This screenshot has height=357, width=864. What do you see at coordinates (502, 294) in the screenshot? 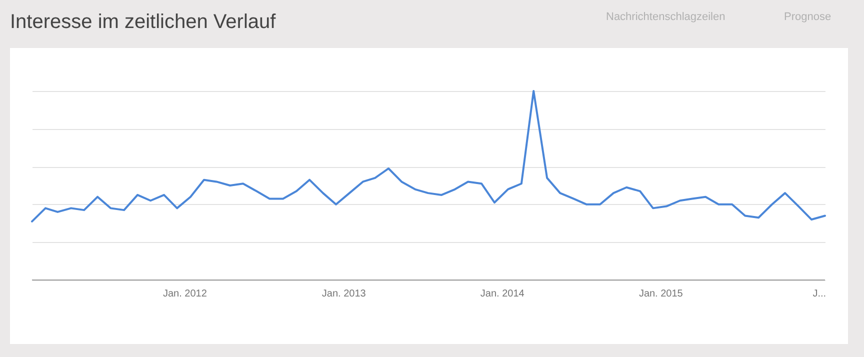
I see `x-tick-label: Jan. 2014` at bounding box center [502, 294].